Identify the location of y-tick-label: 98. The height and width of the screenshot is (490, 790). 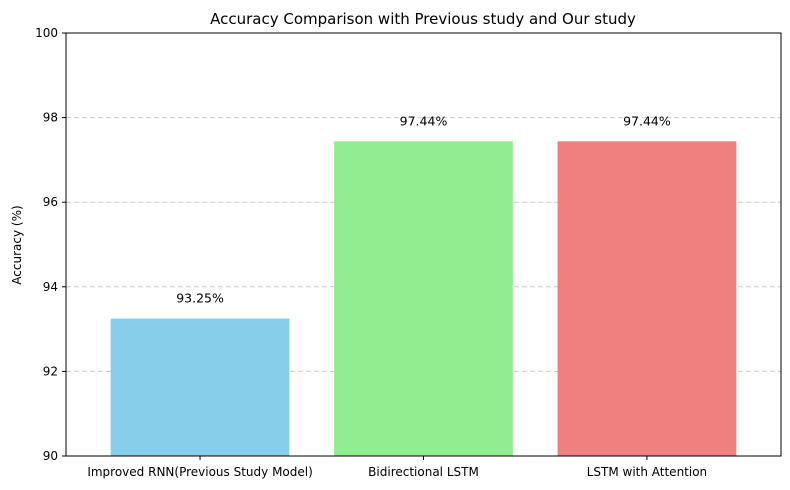
(50, 118).